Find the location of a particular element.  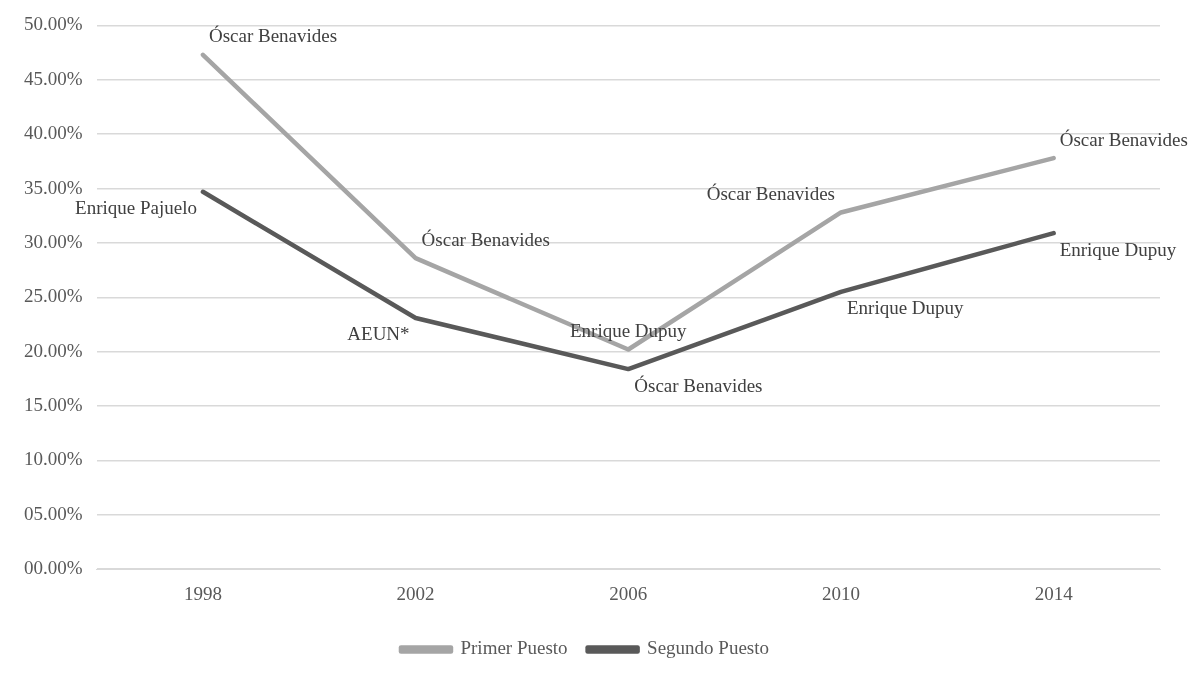

legend-label: Primer Puesto is located at coordinates (514, 648).